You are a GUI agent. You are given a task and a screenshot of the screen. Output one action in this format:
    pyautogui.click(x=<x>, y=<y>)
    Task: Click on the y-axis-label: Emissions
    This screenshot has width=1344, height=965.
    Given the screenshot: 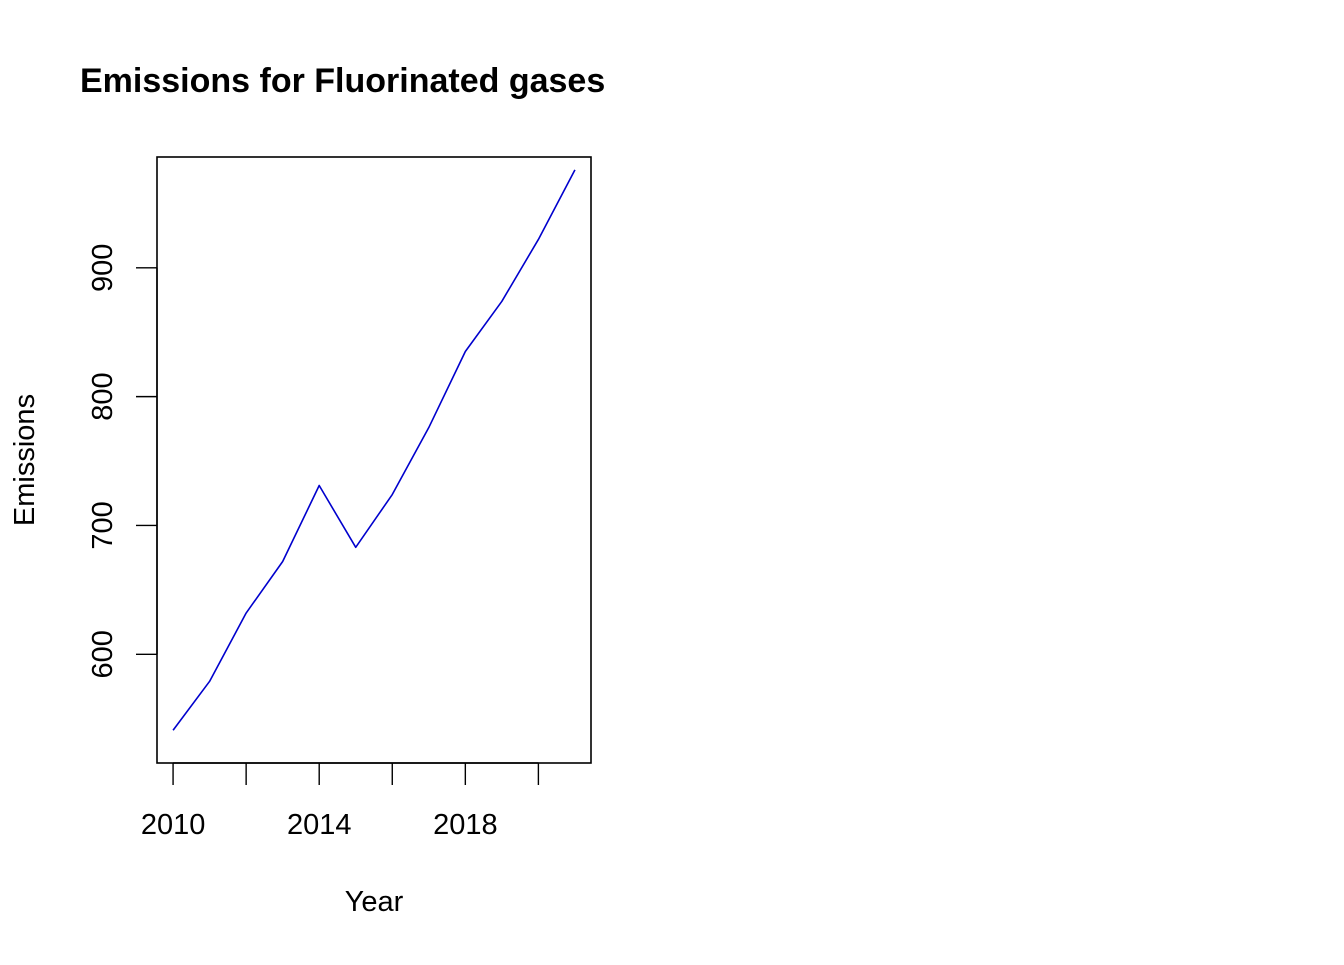 What is the action you would take?
    pyautogui.click(x=25, y=460)
    